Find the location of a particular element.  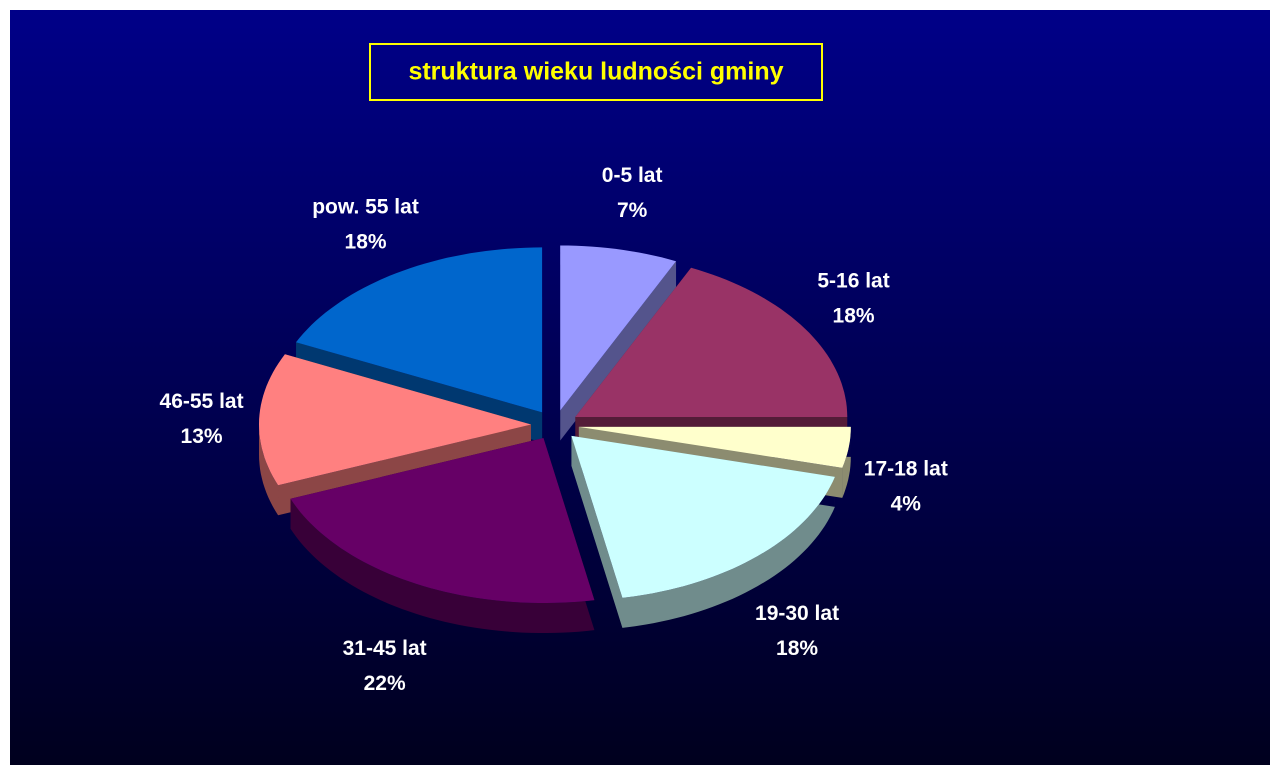

slice-value-label: 7% is located at coordinates (632, 210).